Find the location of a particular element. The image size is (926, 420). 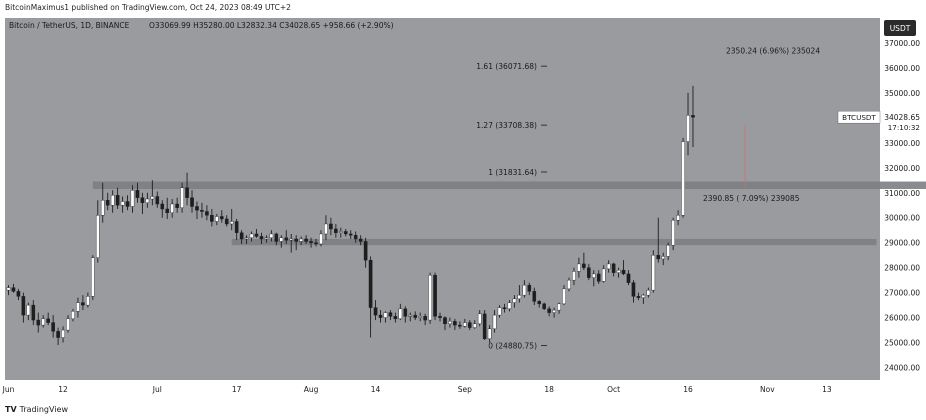

last-price-value: 34028.65 is located at coordinates (902, 117).